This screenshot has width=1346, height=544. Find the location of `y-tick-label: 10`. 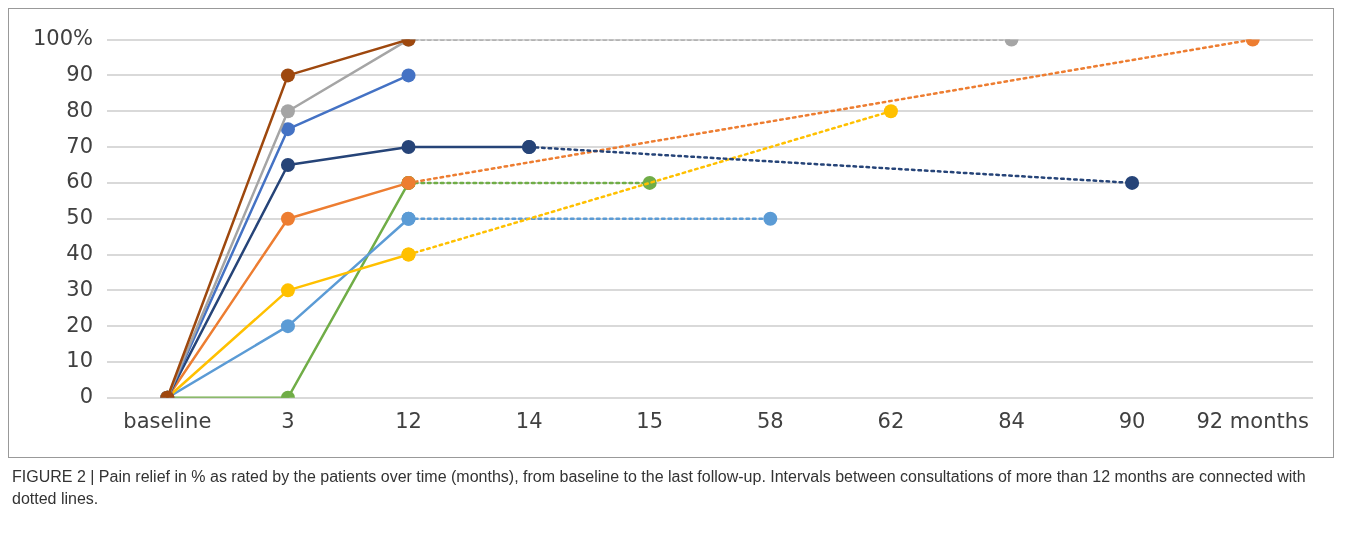

y-tick-label: 10 is located at coordinates (80, 360).